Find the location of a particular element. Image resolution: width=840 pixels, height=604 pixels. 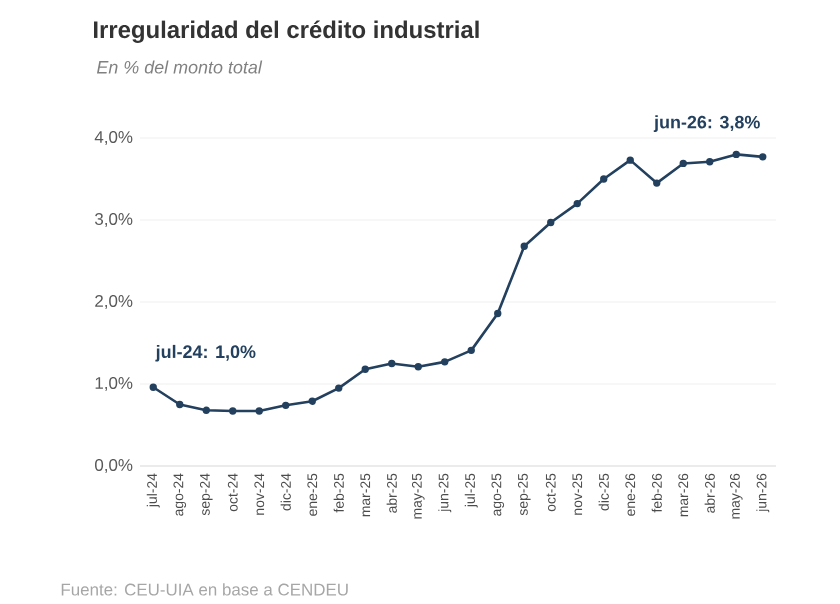

chart-subtitle: En % del monto total is located at coordinates (179, 67).